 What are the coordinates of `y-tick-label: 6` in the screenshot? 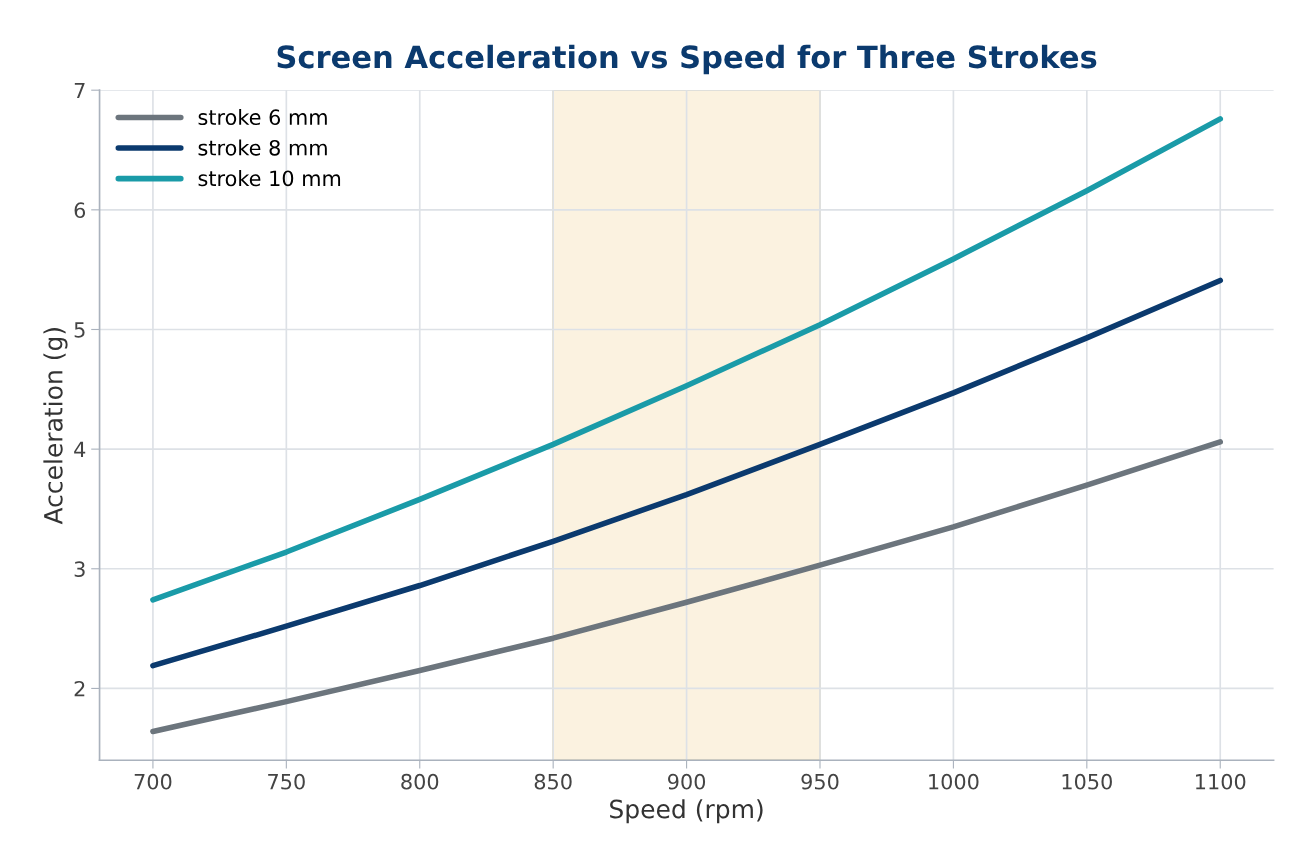 It's located at (80, 210).